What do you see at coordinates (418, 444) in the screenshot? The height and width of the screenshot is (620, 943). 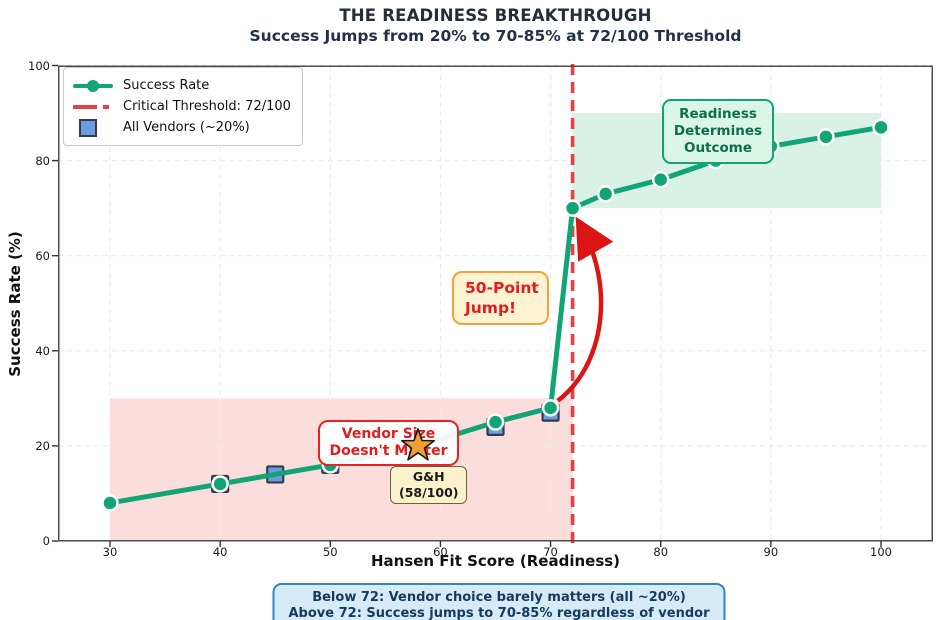 I see `gh-star-marker-icon` at bounding box center [418, 444].